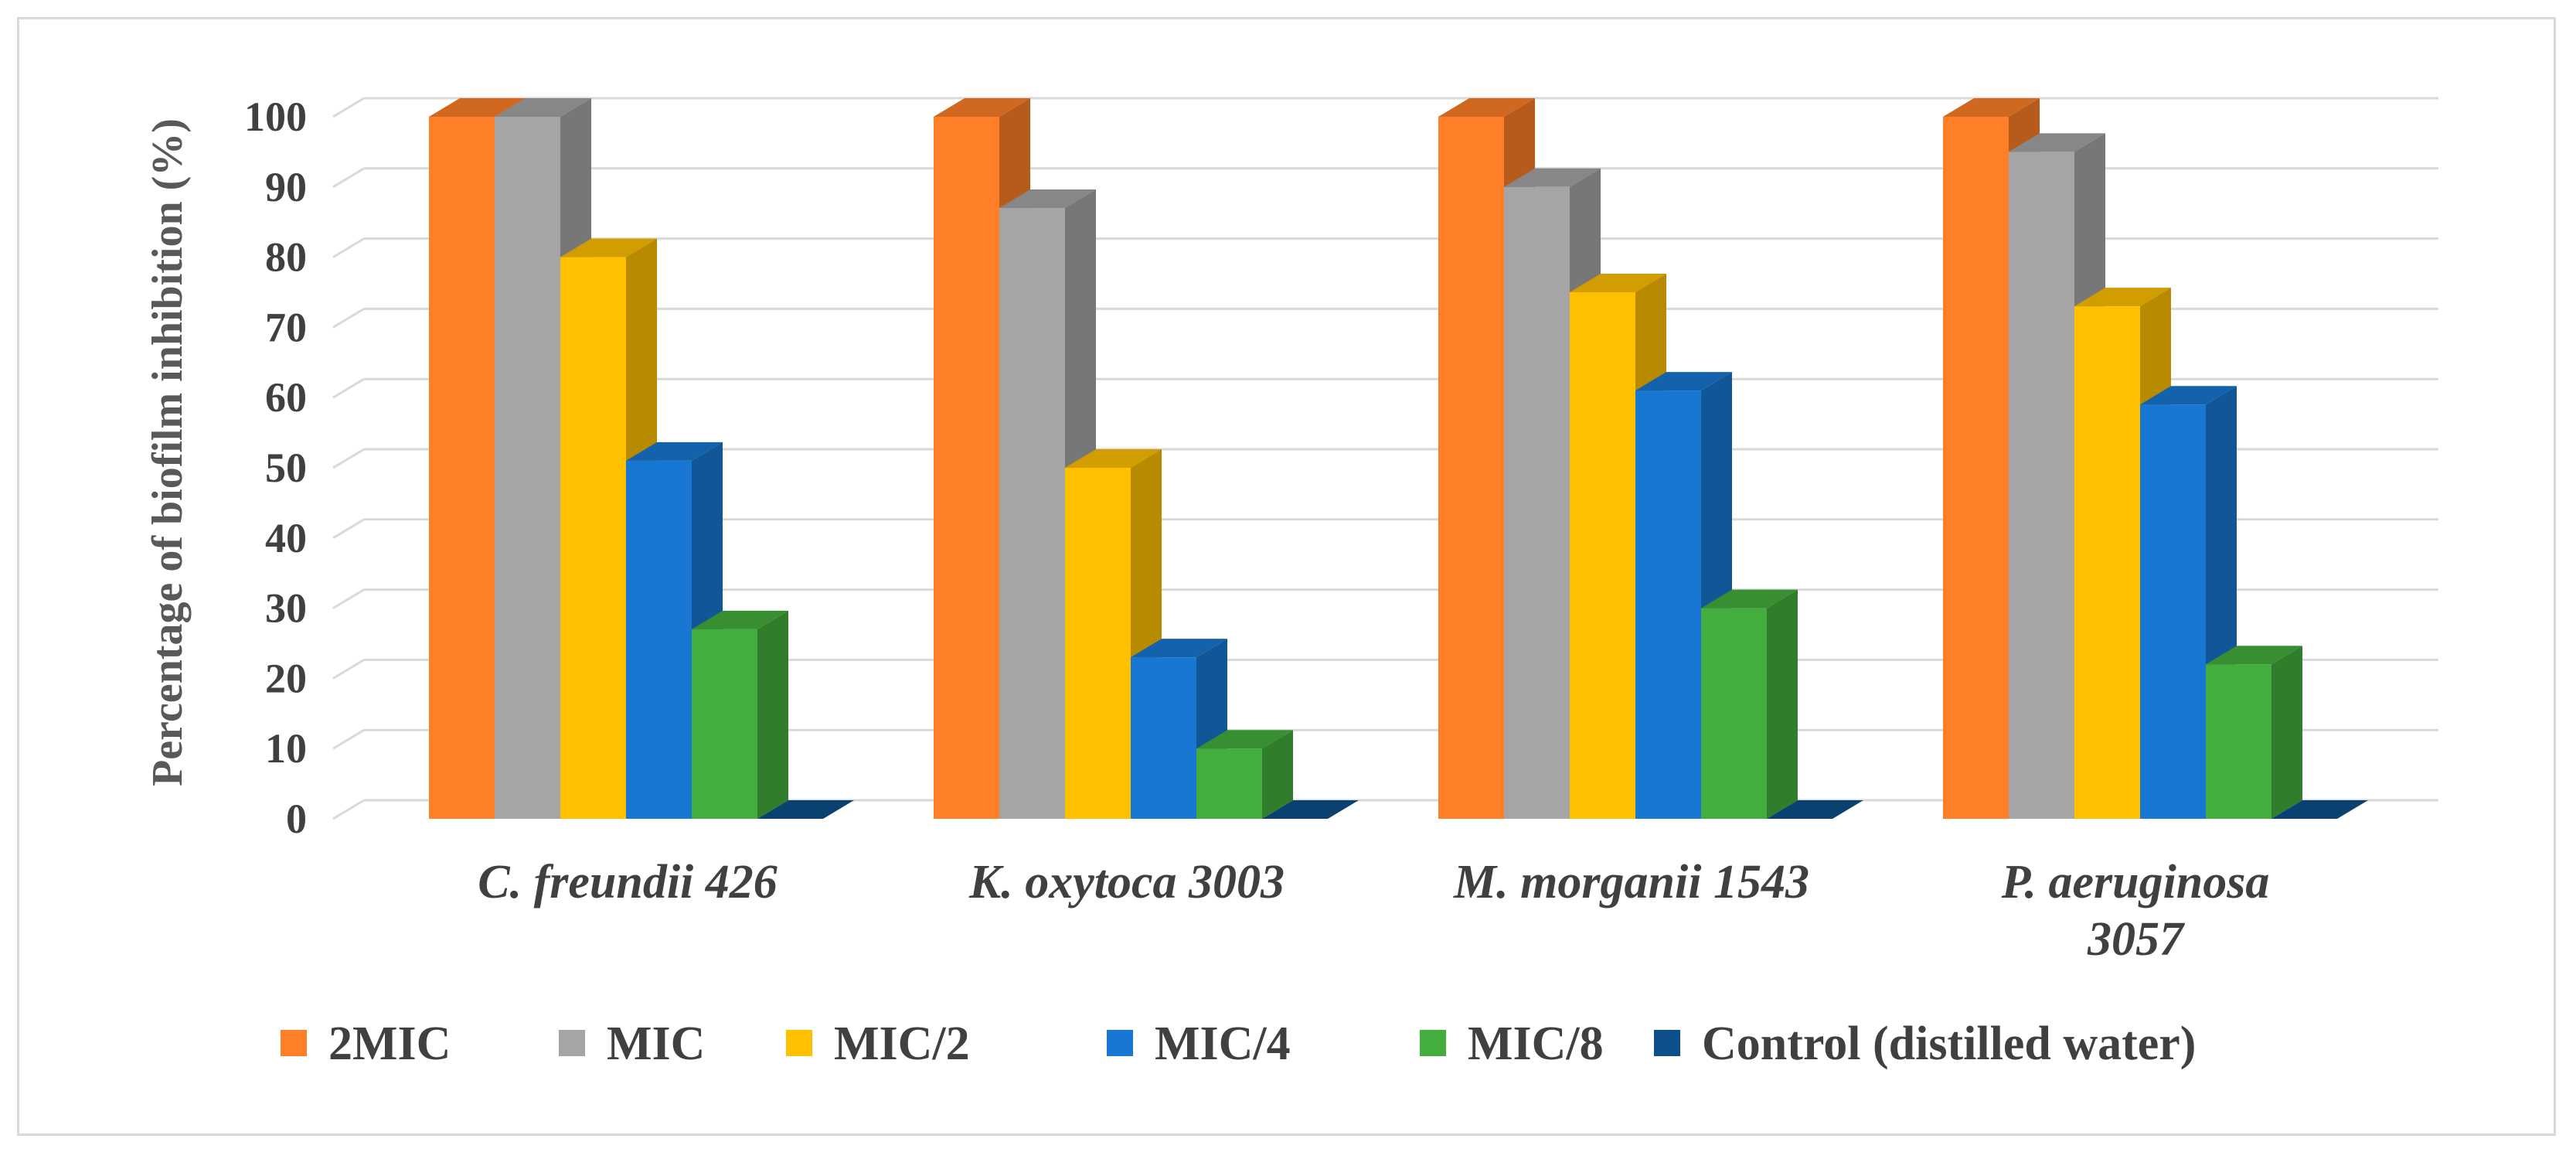  Describe the element at coordinates (656, 1044) in the screenshot. I see `legend-label: MIC` at that location.